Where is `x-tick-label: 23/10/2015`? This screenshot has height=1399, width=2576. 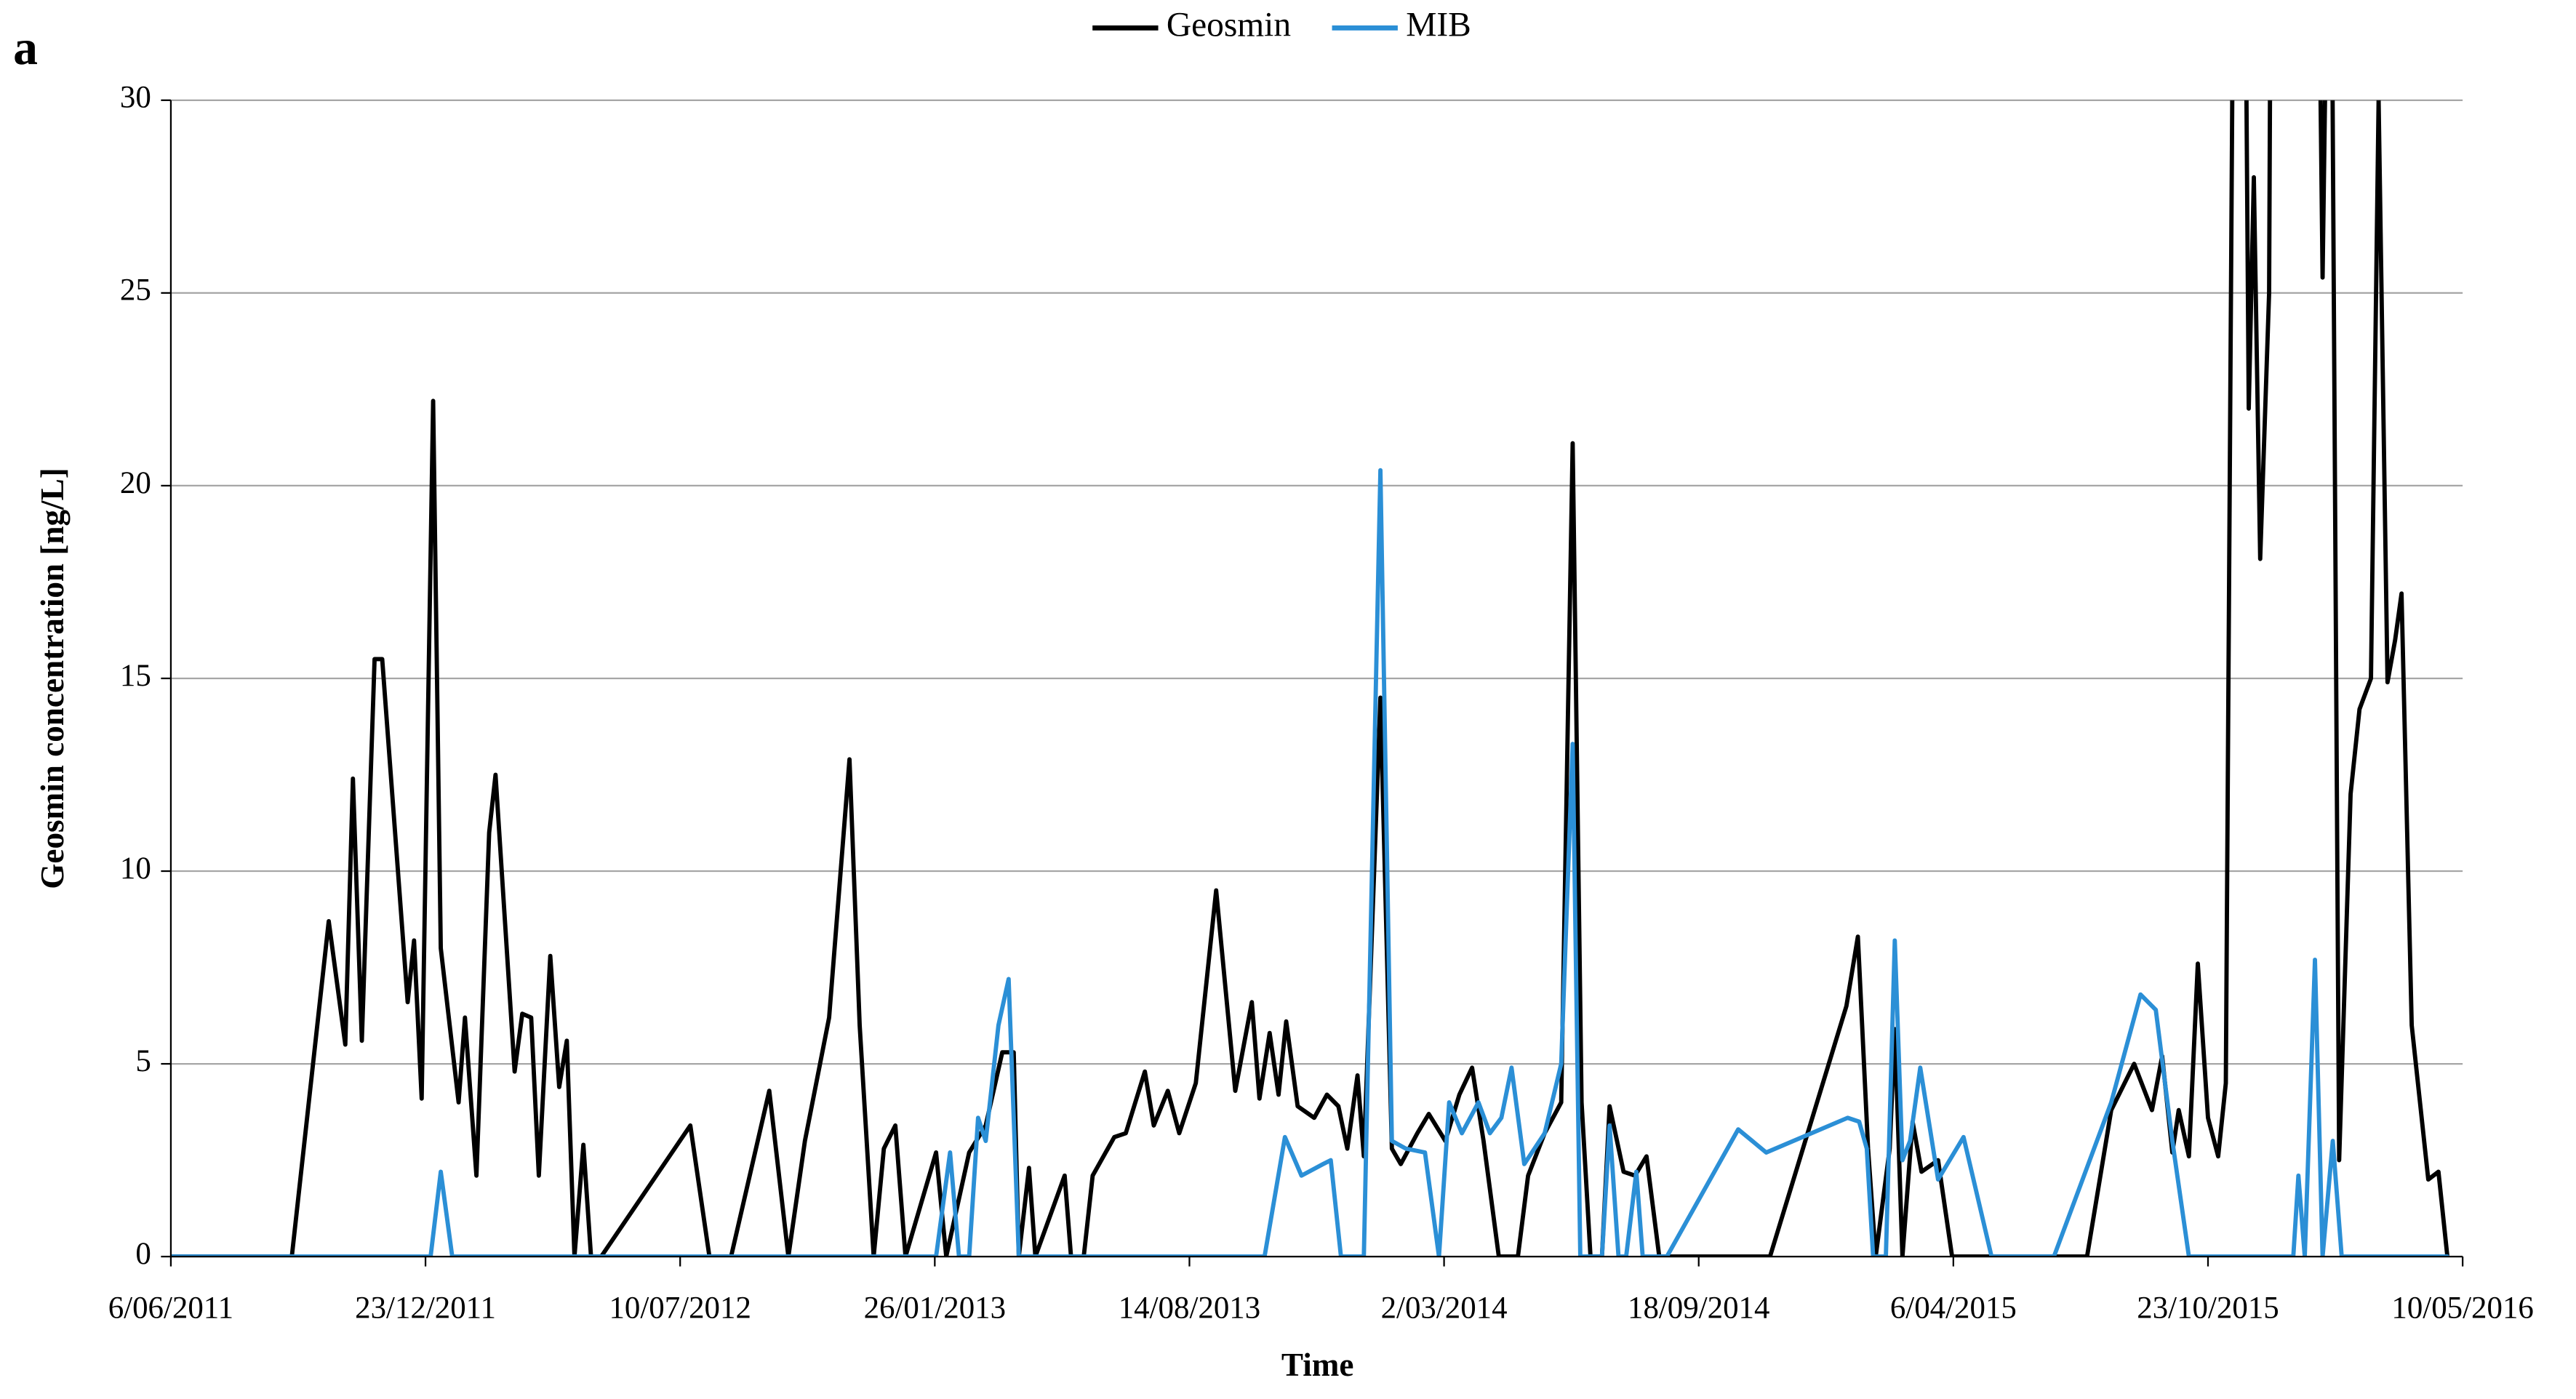 x-tick-label: 23/10/2015 is located at coordinates (2208, 1308).